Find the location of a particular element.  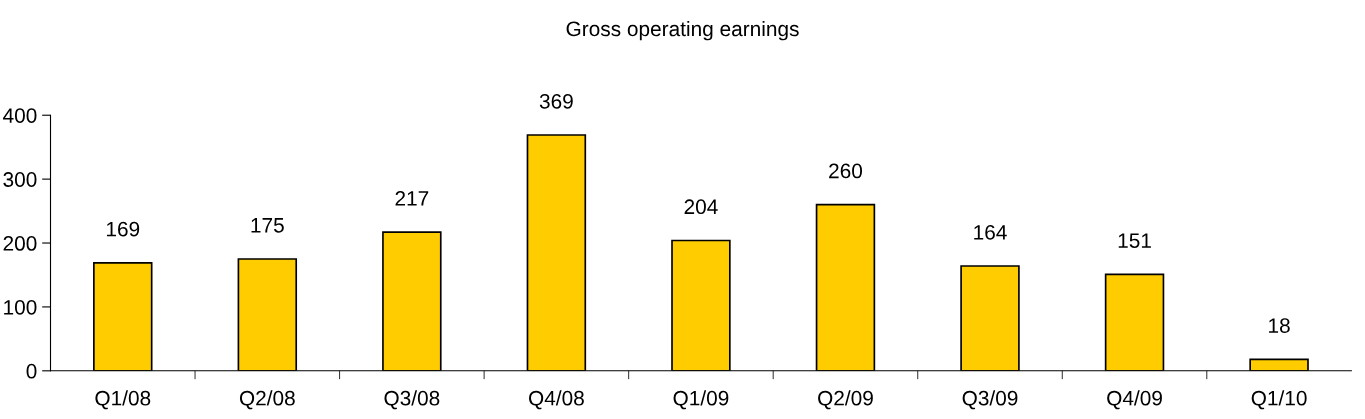

data-label: 260 is located at coordinates (846, 171).